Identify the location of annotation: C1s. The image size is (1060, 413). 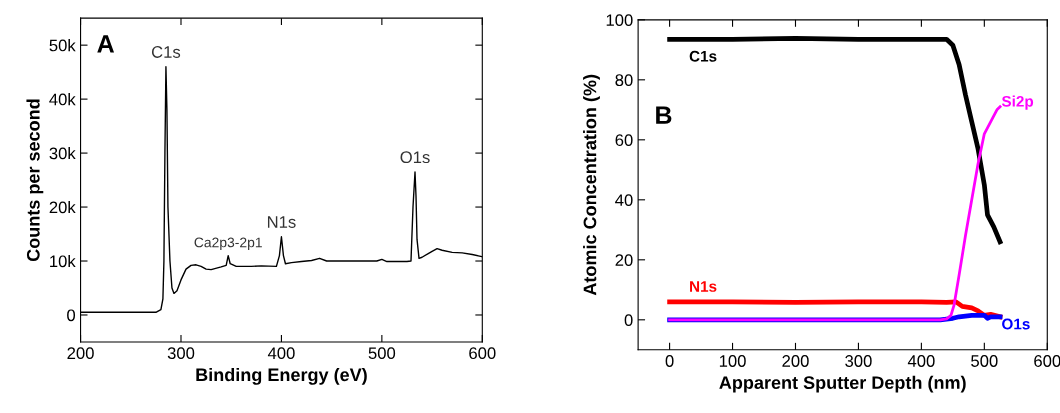
(166, 52).